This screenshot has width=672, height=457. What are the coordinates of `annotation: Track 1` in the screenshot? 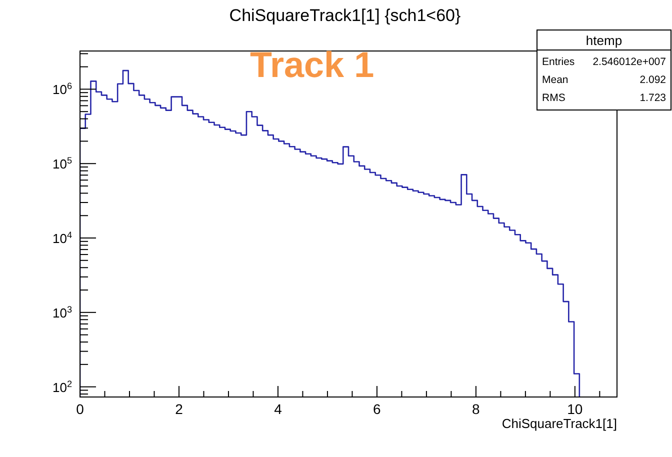 It's located at (312, 64).